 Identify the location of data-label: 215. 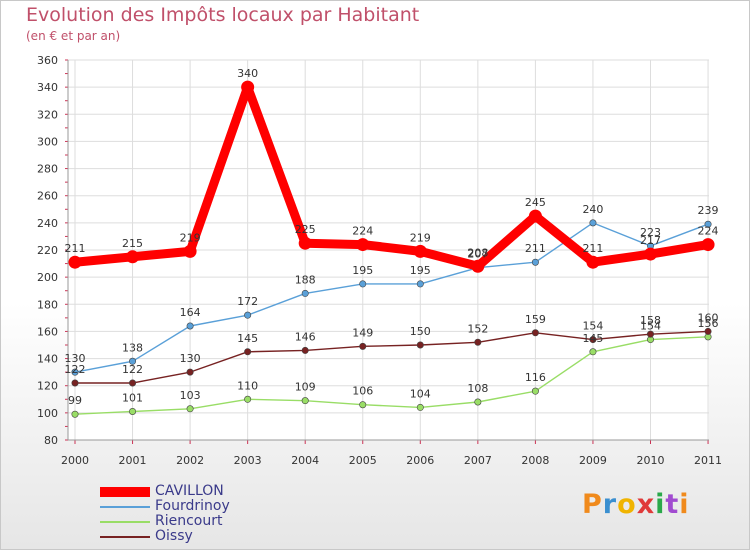
(132, 243).